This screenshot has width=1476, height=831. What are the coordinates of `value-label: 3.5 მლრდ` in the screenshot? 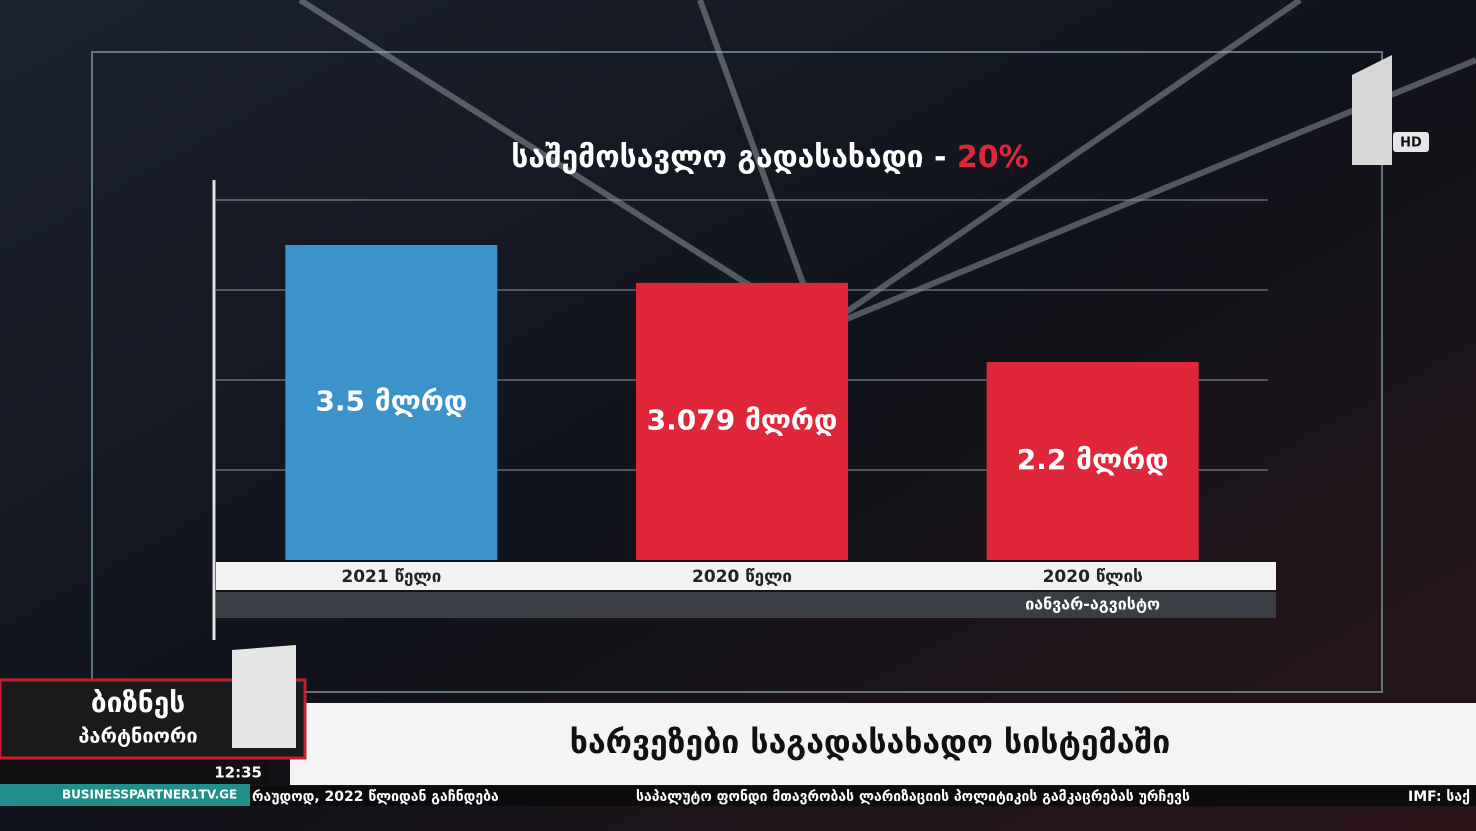 It's located at (391, 401).